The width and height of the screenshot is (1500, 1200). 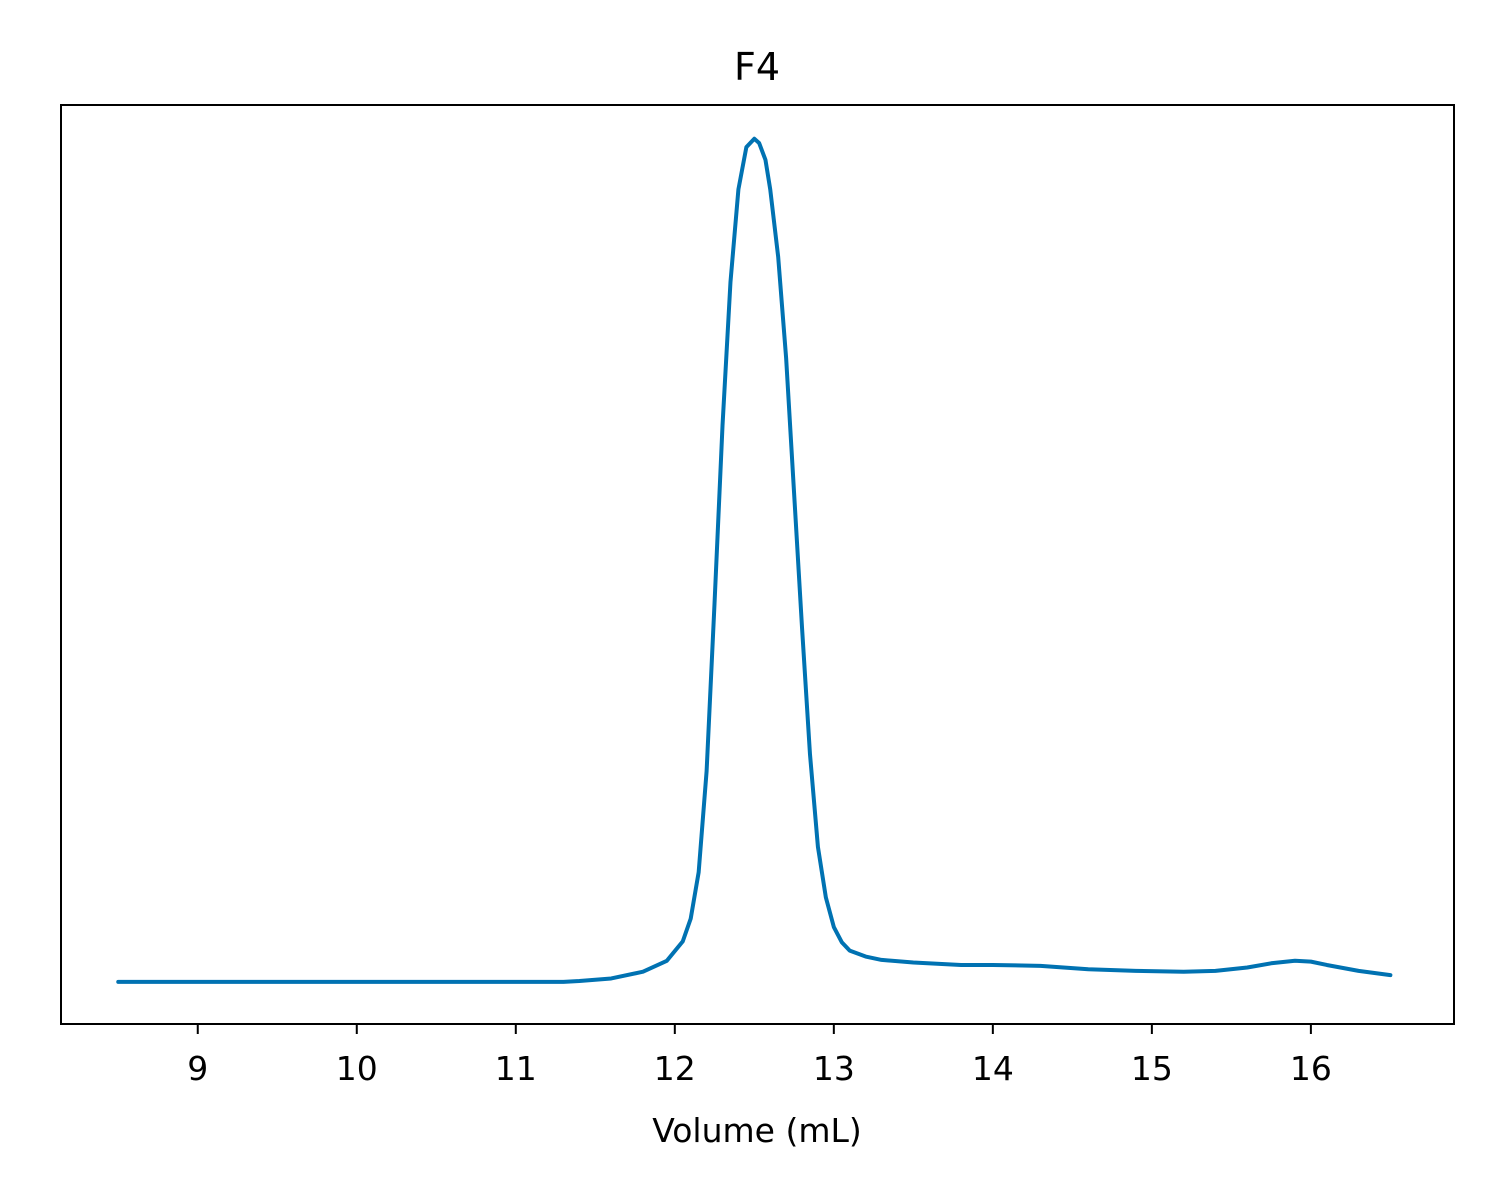 What do you see at coordinates (675, 1068) in the screenshot?
I see `x-tick-label: 12` at bounding box center [675, 1068].